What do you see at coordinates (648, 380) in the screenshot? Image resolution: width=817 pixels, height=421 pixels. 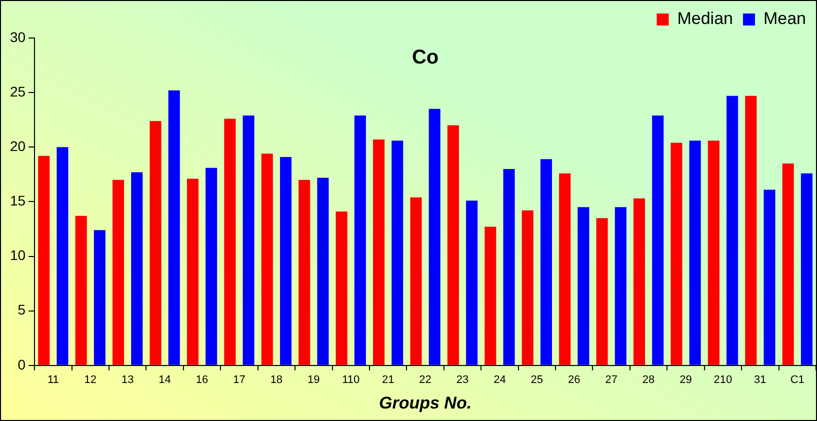 I see `x-tick-label: 28` at bounding box center [648, 380].